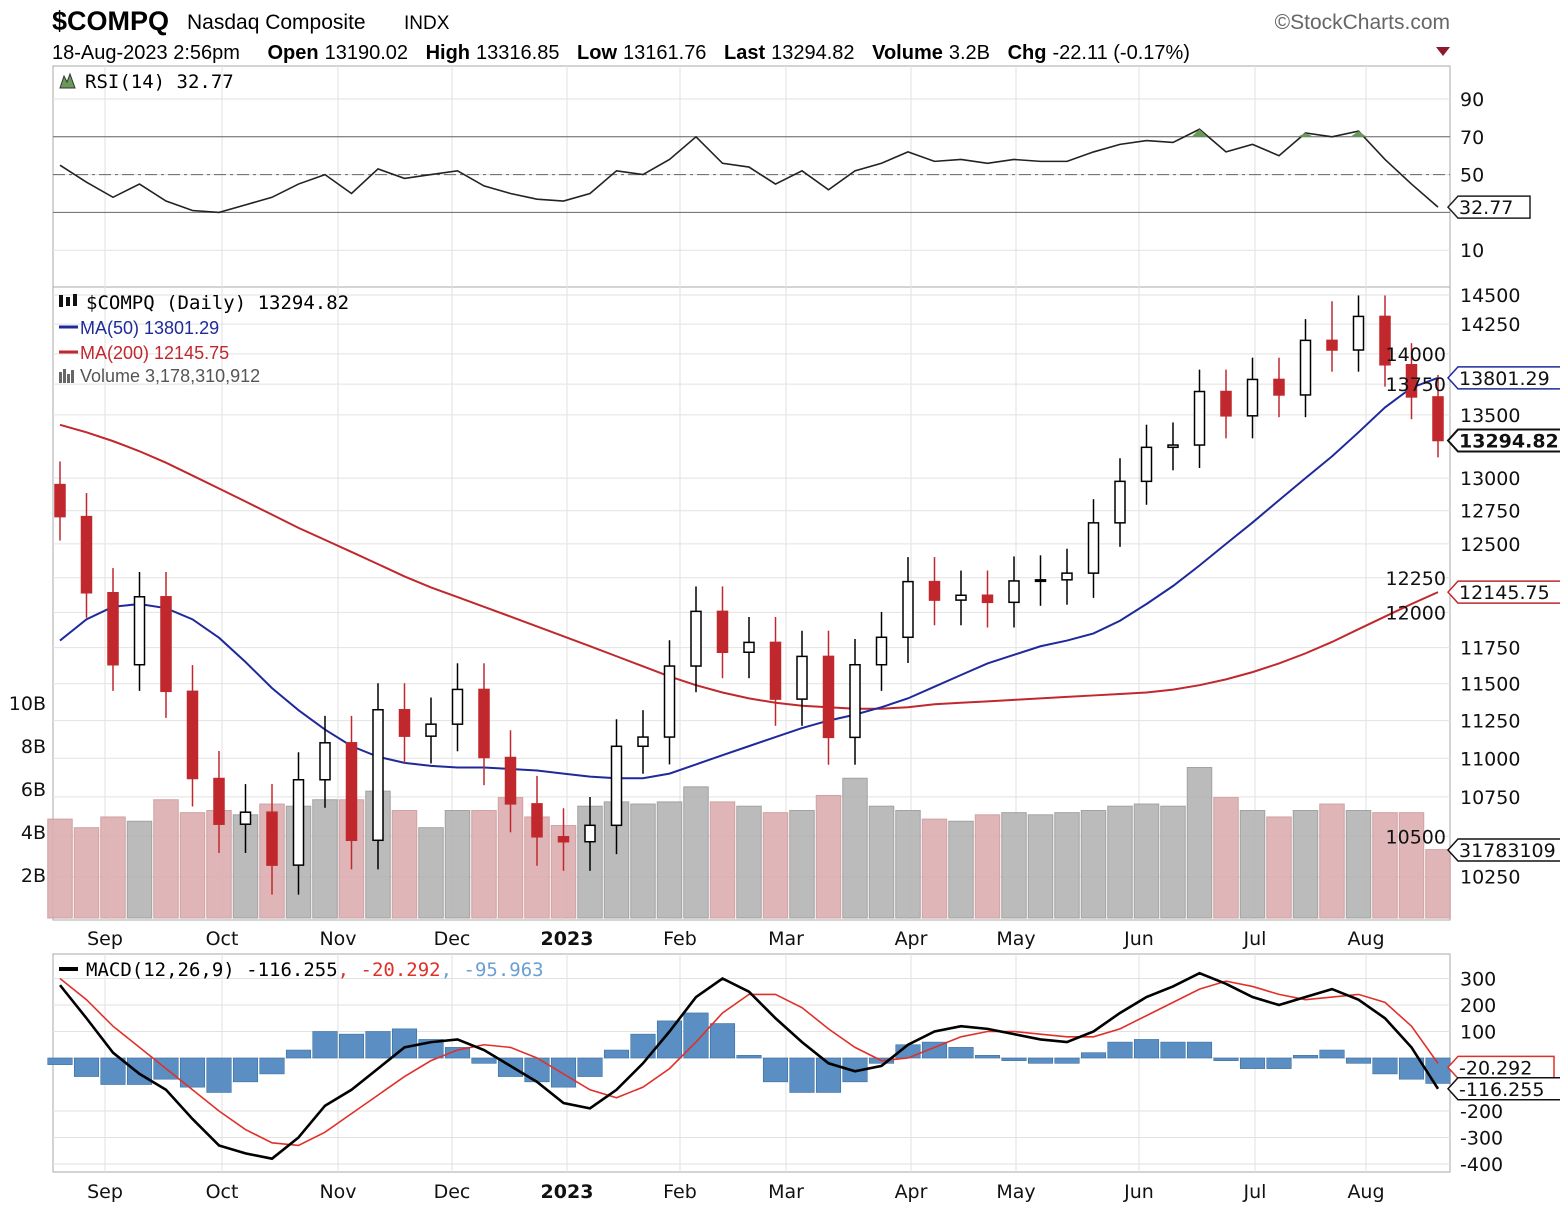  Describe the element at coordinates (1490, 296) in the screenshot. I see `price-tick-label: 14500` at that location.